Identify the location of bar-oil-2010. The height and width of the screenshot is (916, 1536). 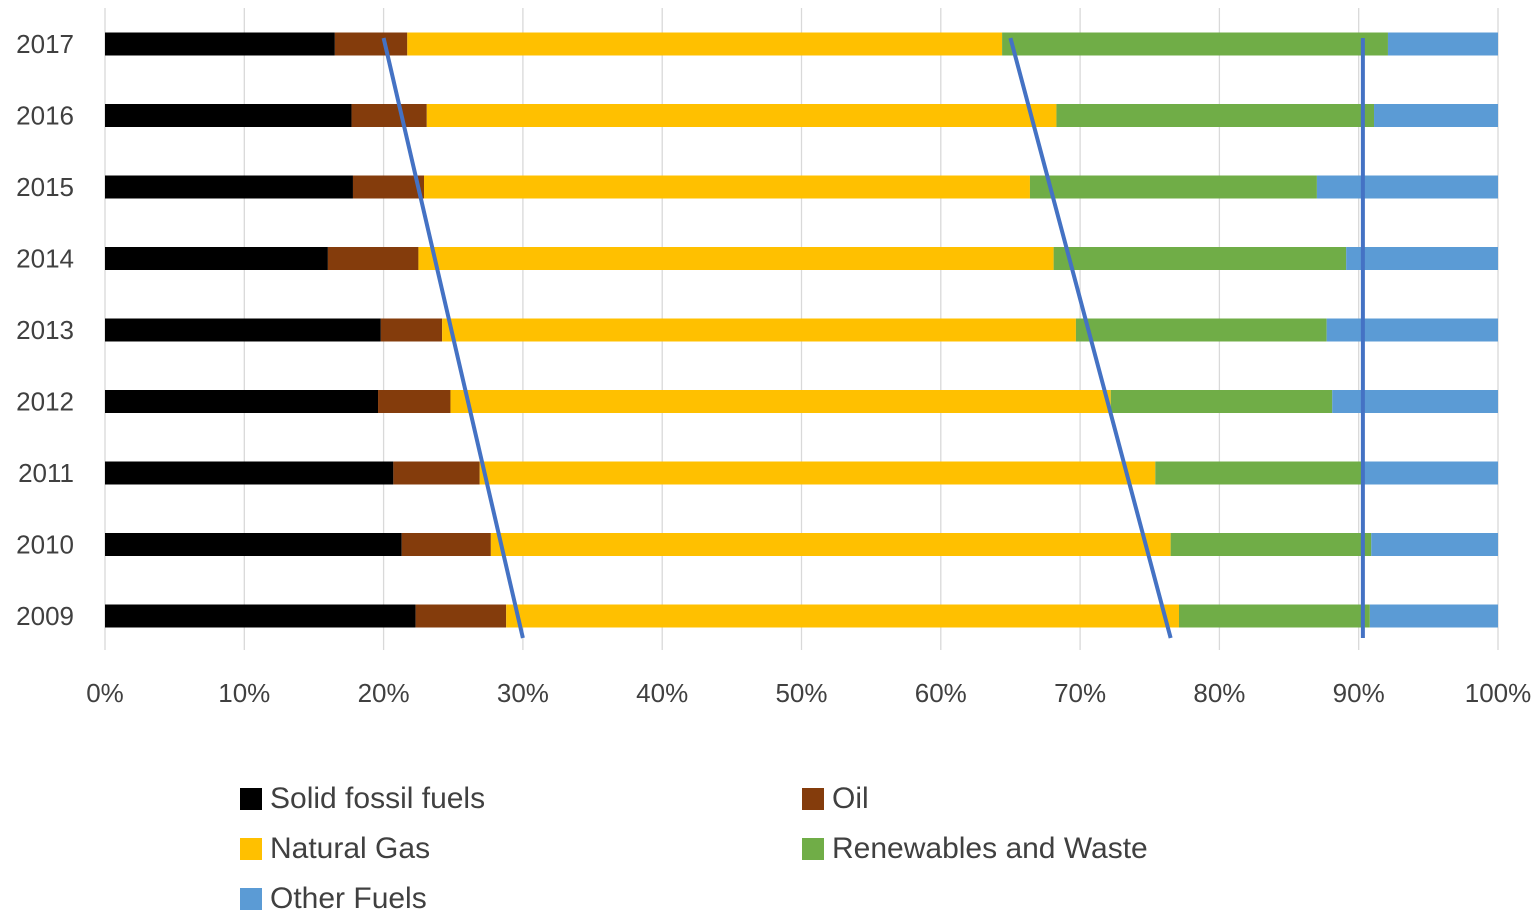
(446, 544).